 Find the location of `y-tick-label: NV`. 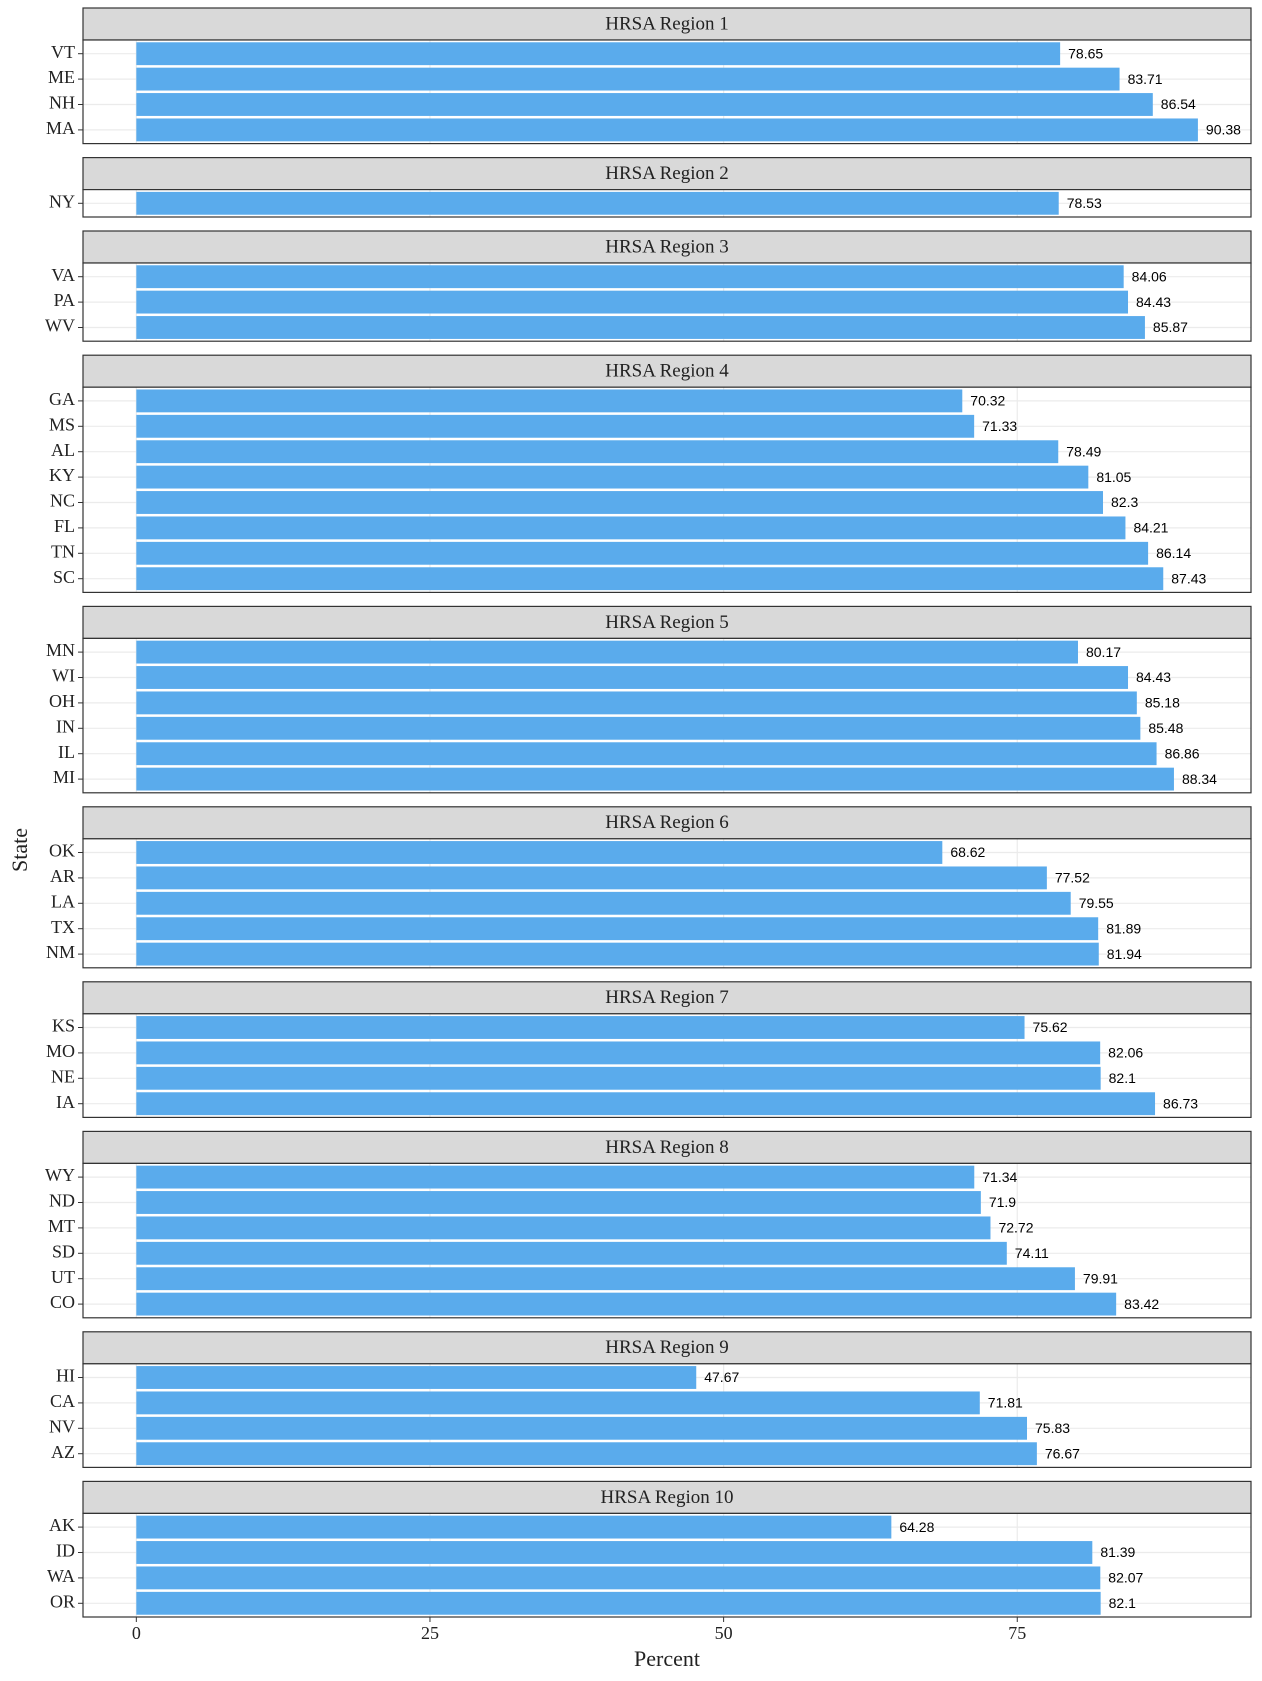

y-tick-label: NV is located at coordinates (62, 1426).